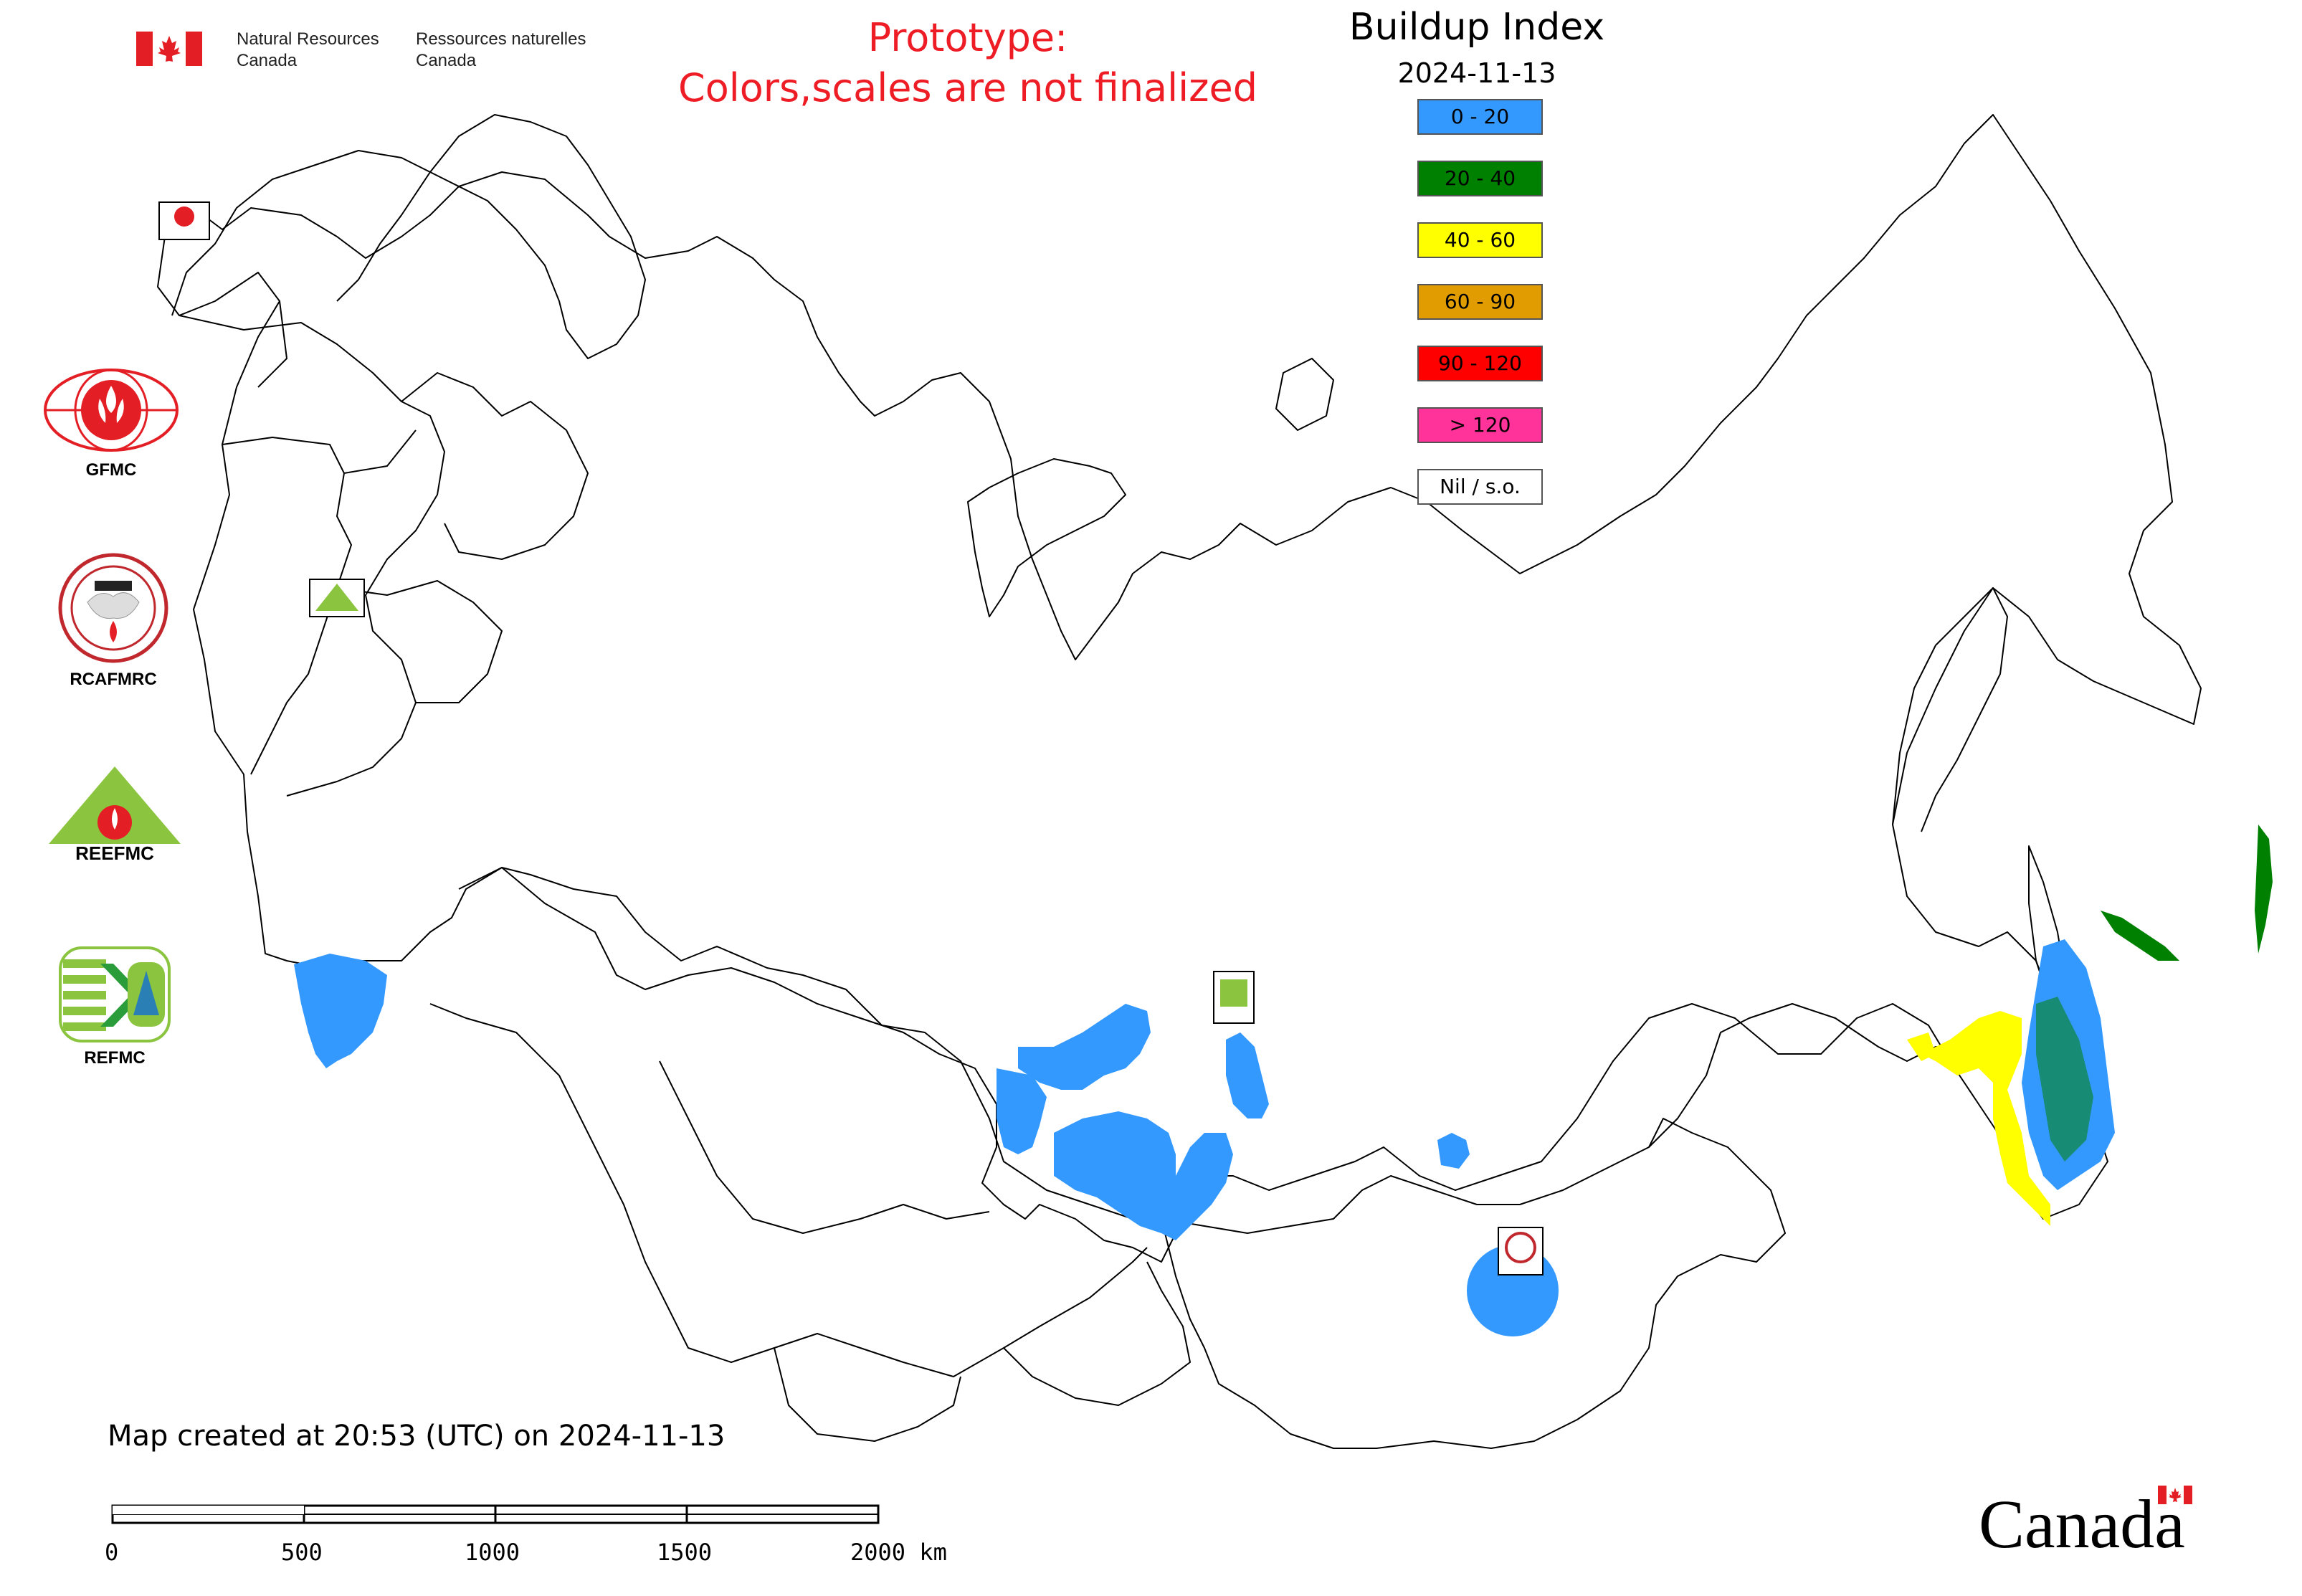 The height and width of the screenshot is (1596, 2302). I want to click on mongolia-border, so click(1474, 1283).